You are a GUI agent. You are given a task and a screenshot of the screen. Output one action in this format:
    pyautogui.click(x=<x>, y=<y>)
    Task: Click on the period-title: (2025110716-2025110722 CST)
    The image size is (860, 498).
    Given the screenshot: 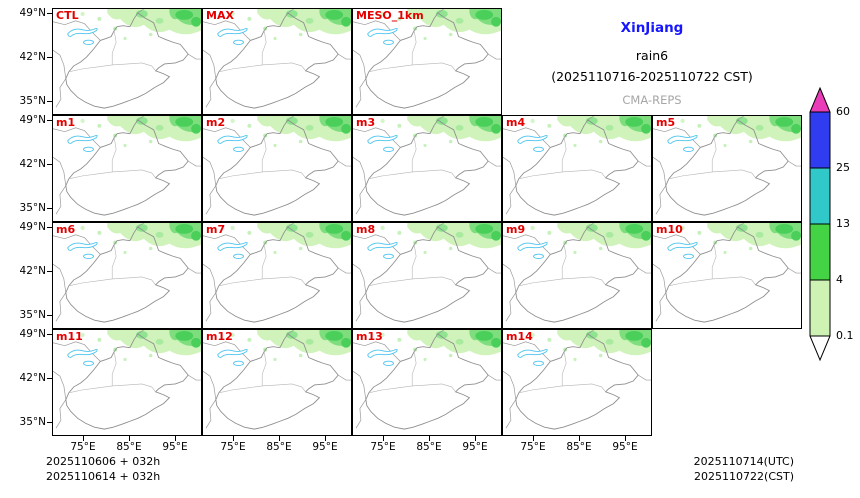 What is the action you would take?
    pyautogui.click(x=652, y=76)
    